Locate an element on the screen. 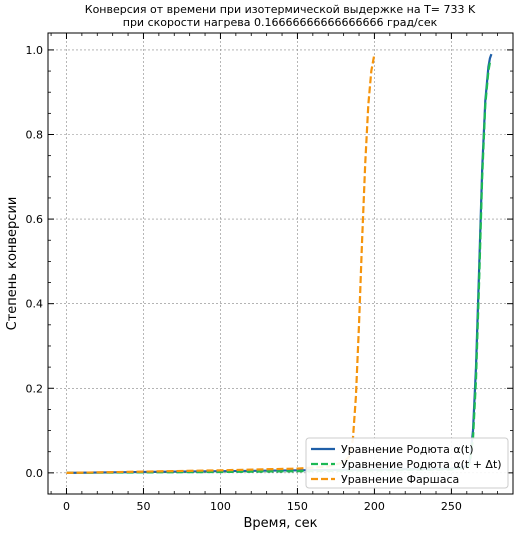  x-axis-label: Время, сек is located at coordinates (280, 523).